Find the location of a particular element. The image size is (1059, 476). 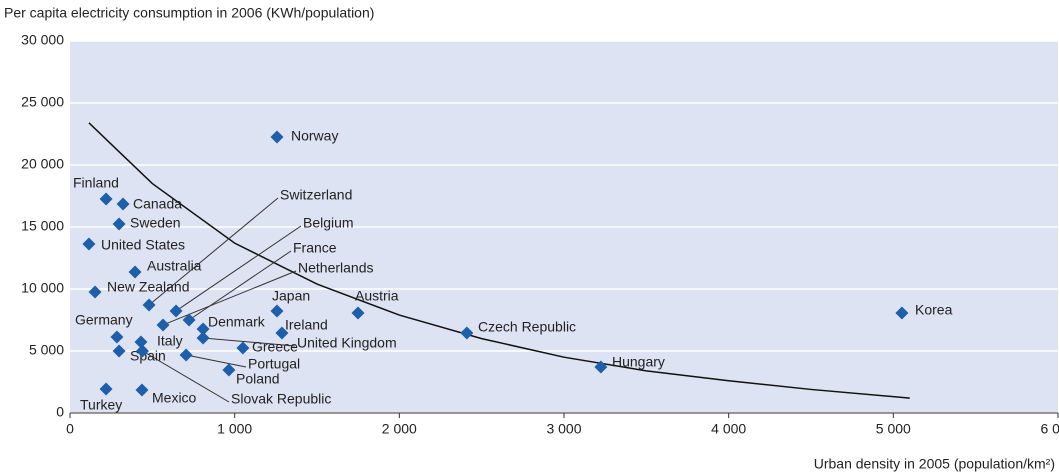

x-tick-label: 3 000 is located at coordinates (563, 429).